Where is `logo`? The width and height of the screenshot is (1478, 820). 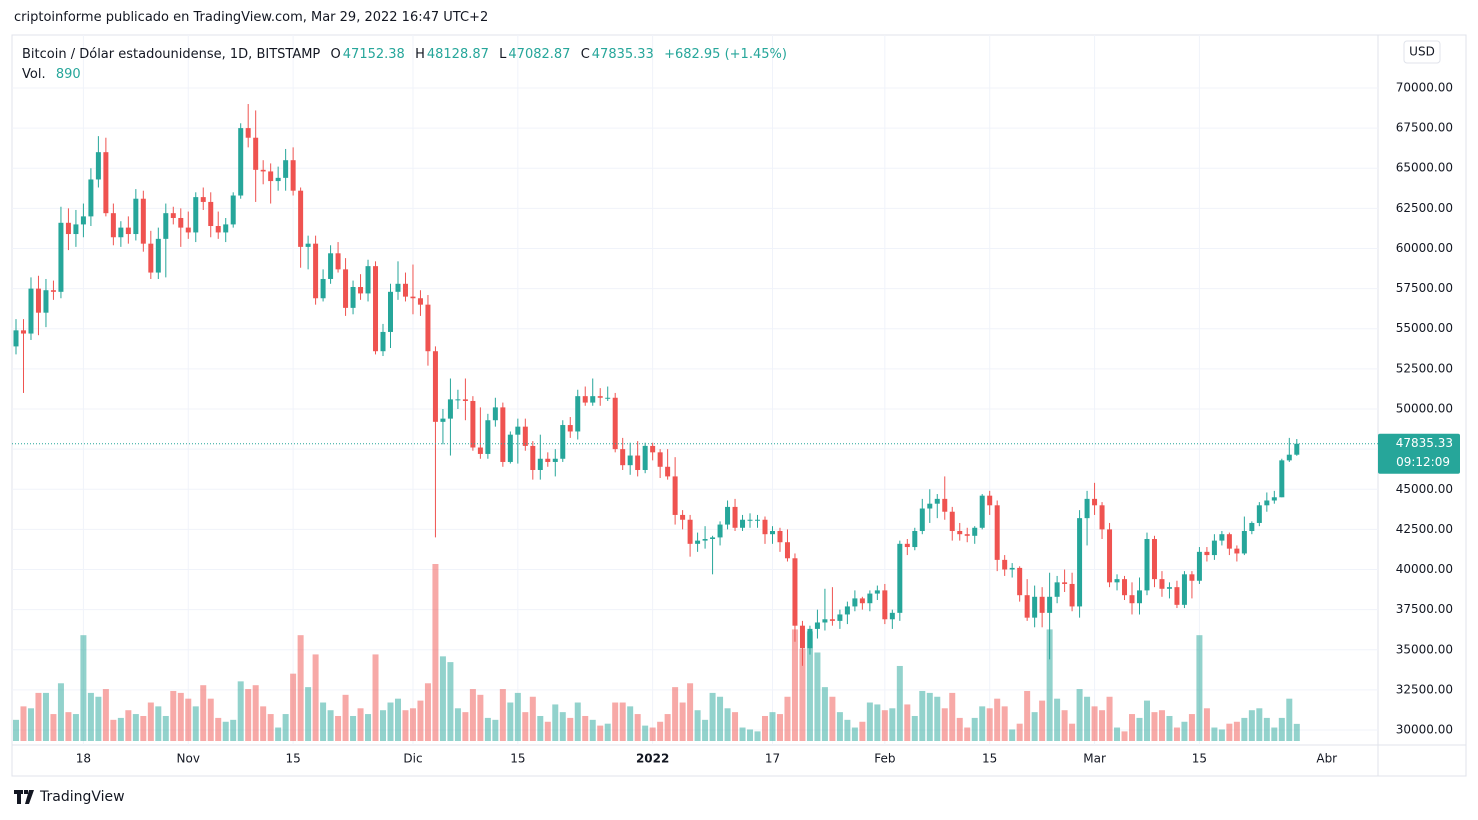 logo is located at coordinates (24, 797).